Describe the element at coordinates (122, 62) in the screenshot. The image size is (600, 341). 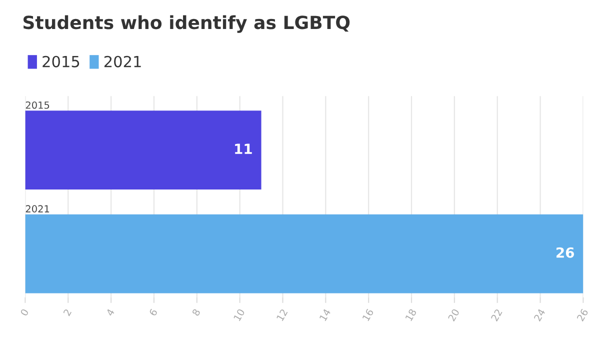
I see `legend-label: 2021` at that location.